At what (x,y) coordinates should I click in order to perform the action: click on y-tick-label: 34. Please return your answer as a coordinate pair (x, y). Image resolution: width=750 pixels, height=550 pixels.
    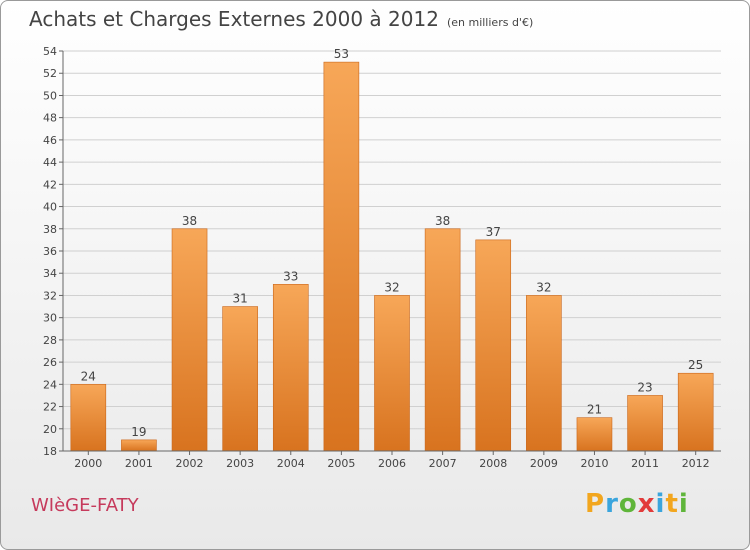
    Looking at the image, I should click on (50, 273).